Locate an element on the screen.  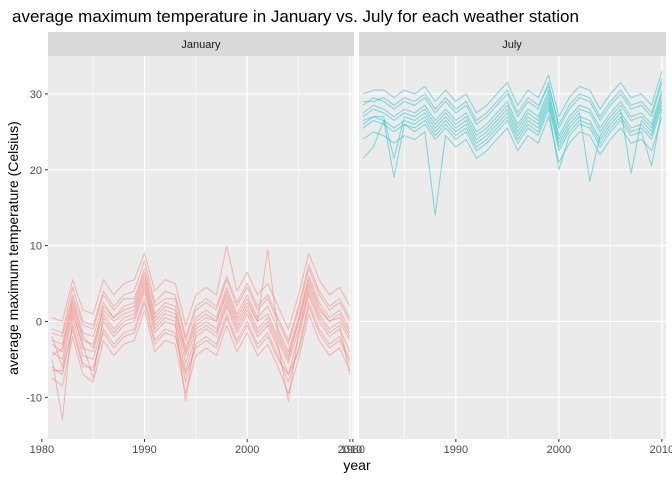
strip-july is located at coordinates (512, 44).